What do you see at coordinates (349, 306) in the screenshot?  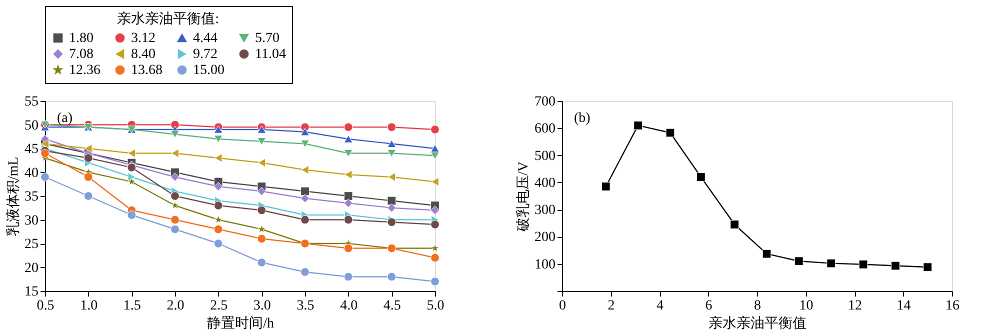 I see `x-tick-label: 4.0` at bounding box center [349, 306].